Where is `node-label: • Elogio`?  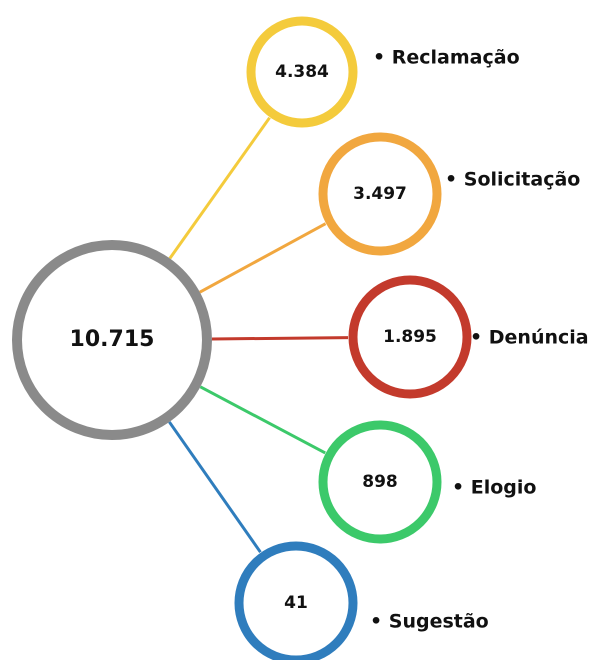 node-label: • Elogio is located at coordinates (494, 488).